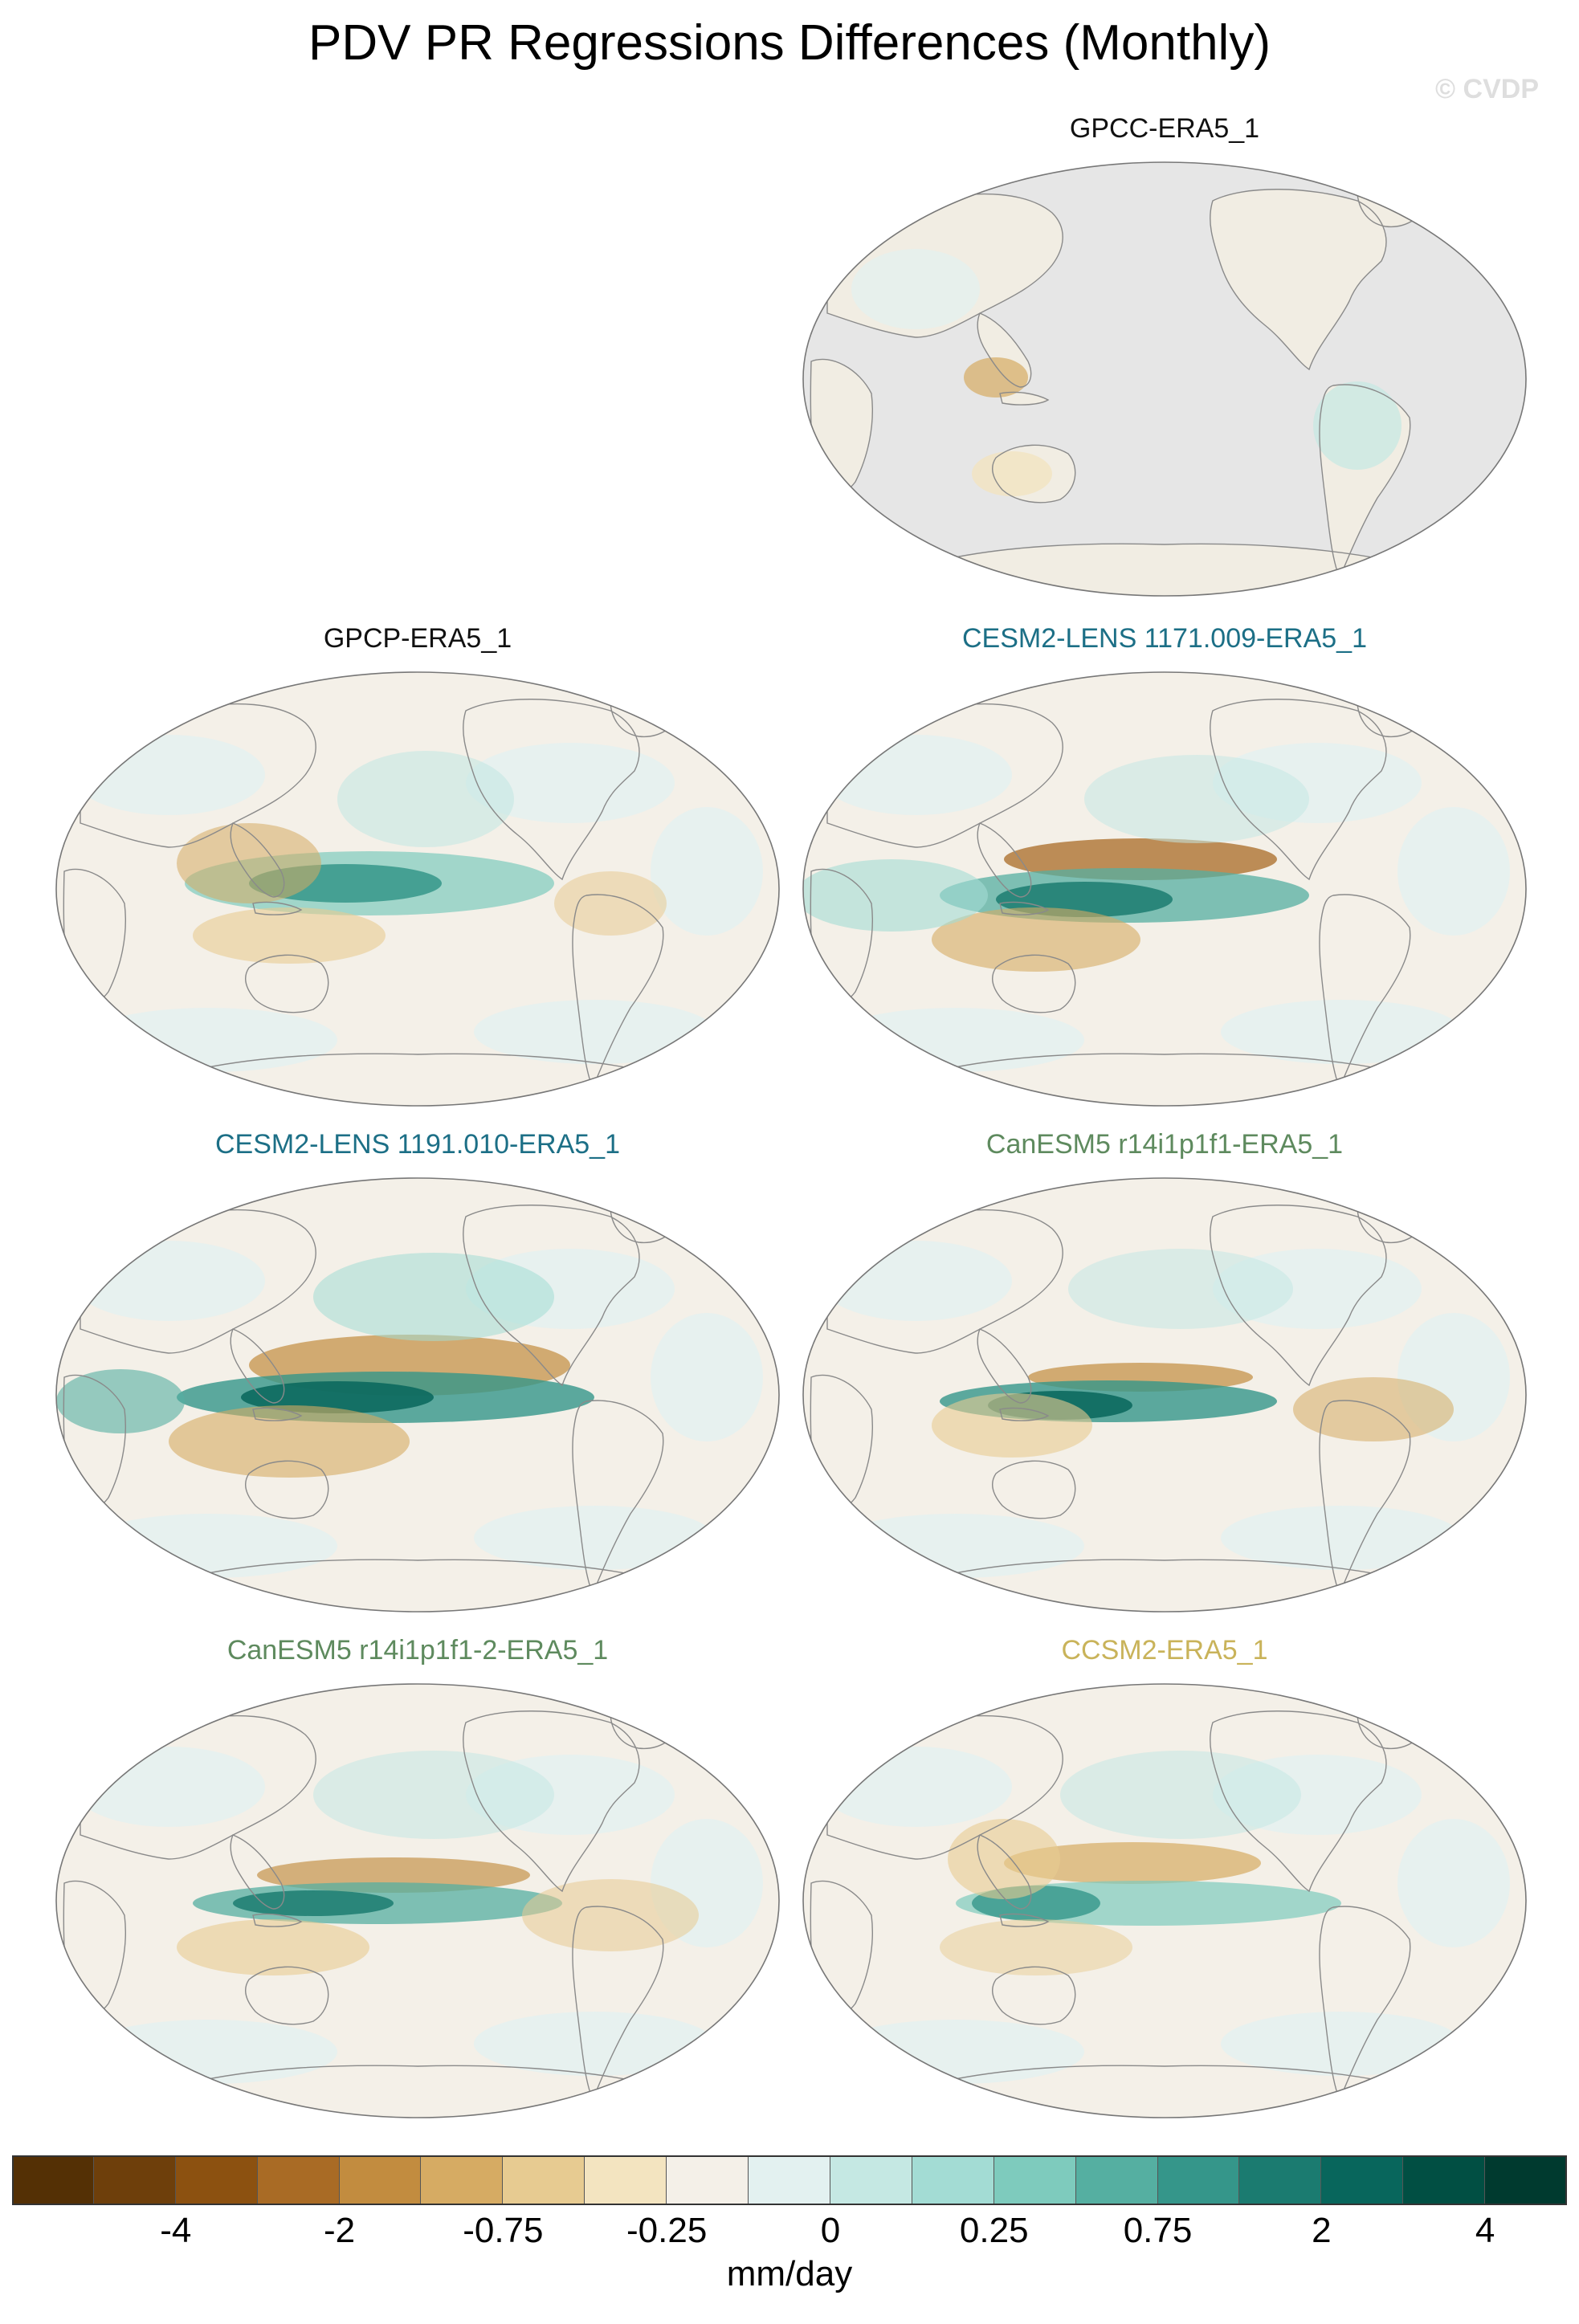 The height and width of the screenshot is (2324, 1579). Describe the element at coordinates (1164, 1651) in the screenshot. I see `panel-title: CCSM2-ERA5_1` at that location.